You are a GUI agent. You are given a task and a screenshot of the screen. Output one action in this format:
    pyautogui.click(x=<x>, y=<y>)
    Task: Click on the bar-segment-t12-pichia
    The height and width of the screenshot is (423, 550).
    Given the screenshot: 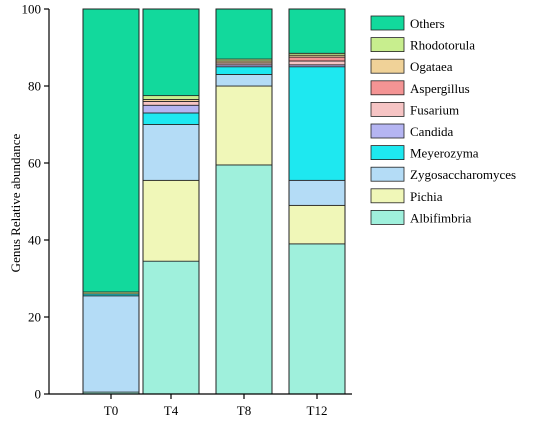 What is the action you would take?
    pyautogui.click(x=317, y=224)
    